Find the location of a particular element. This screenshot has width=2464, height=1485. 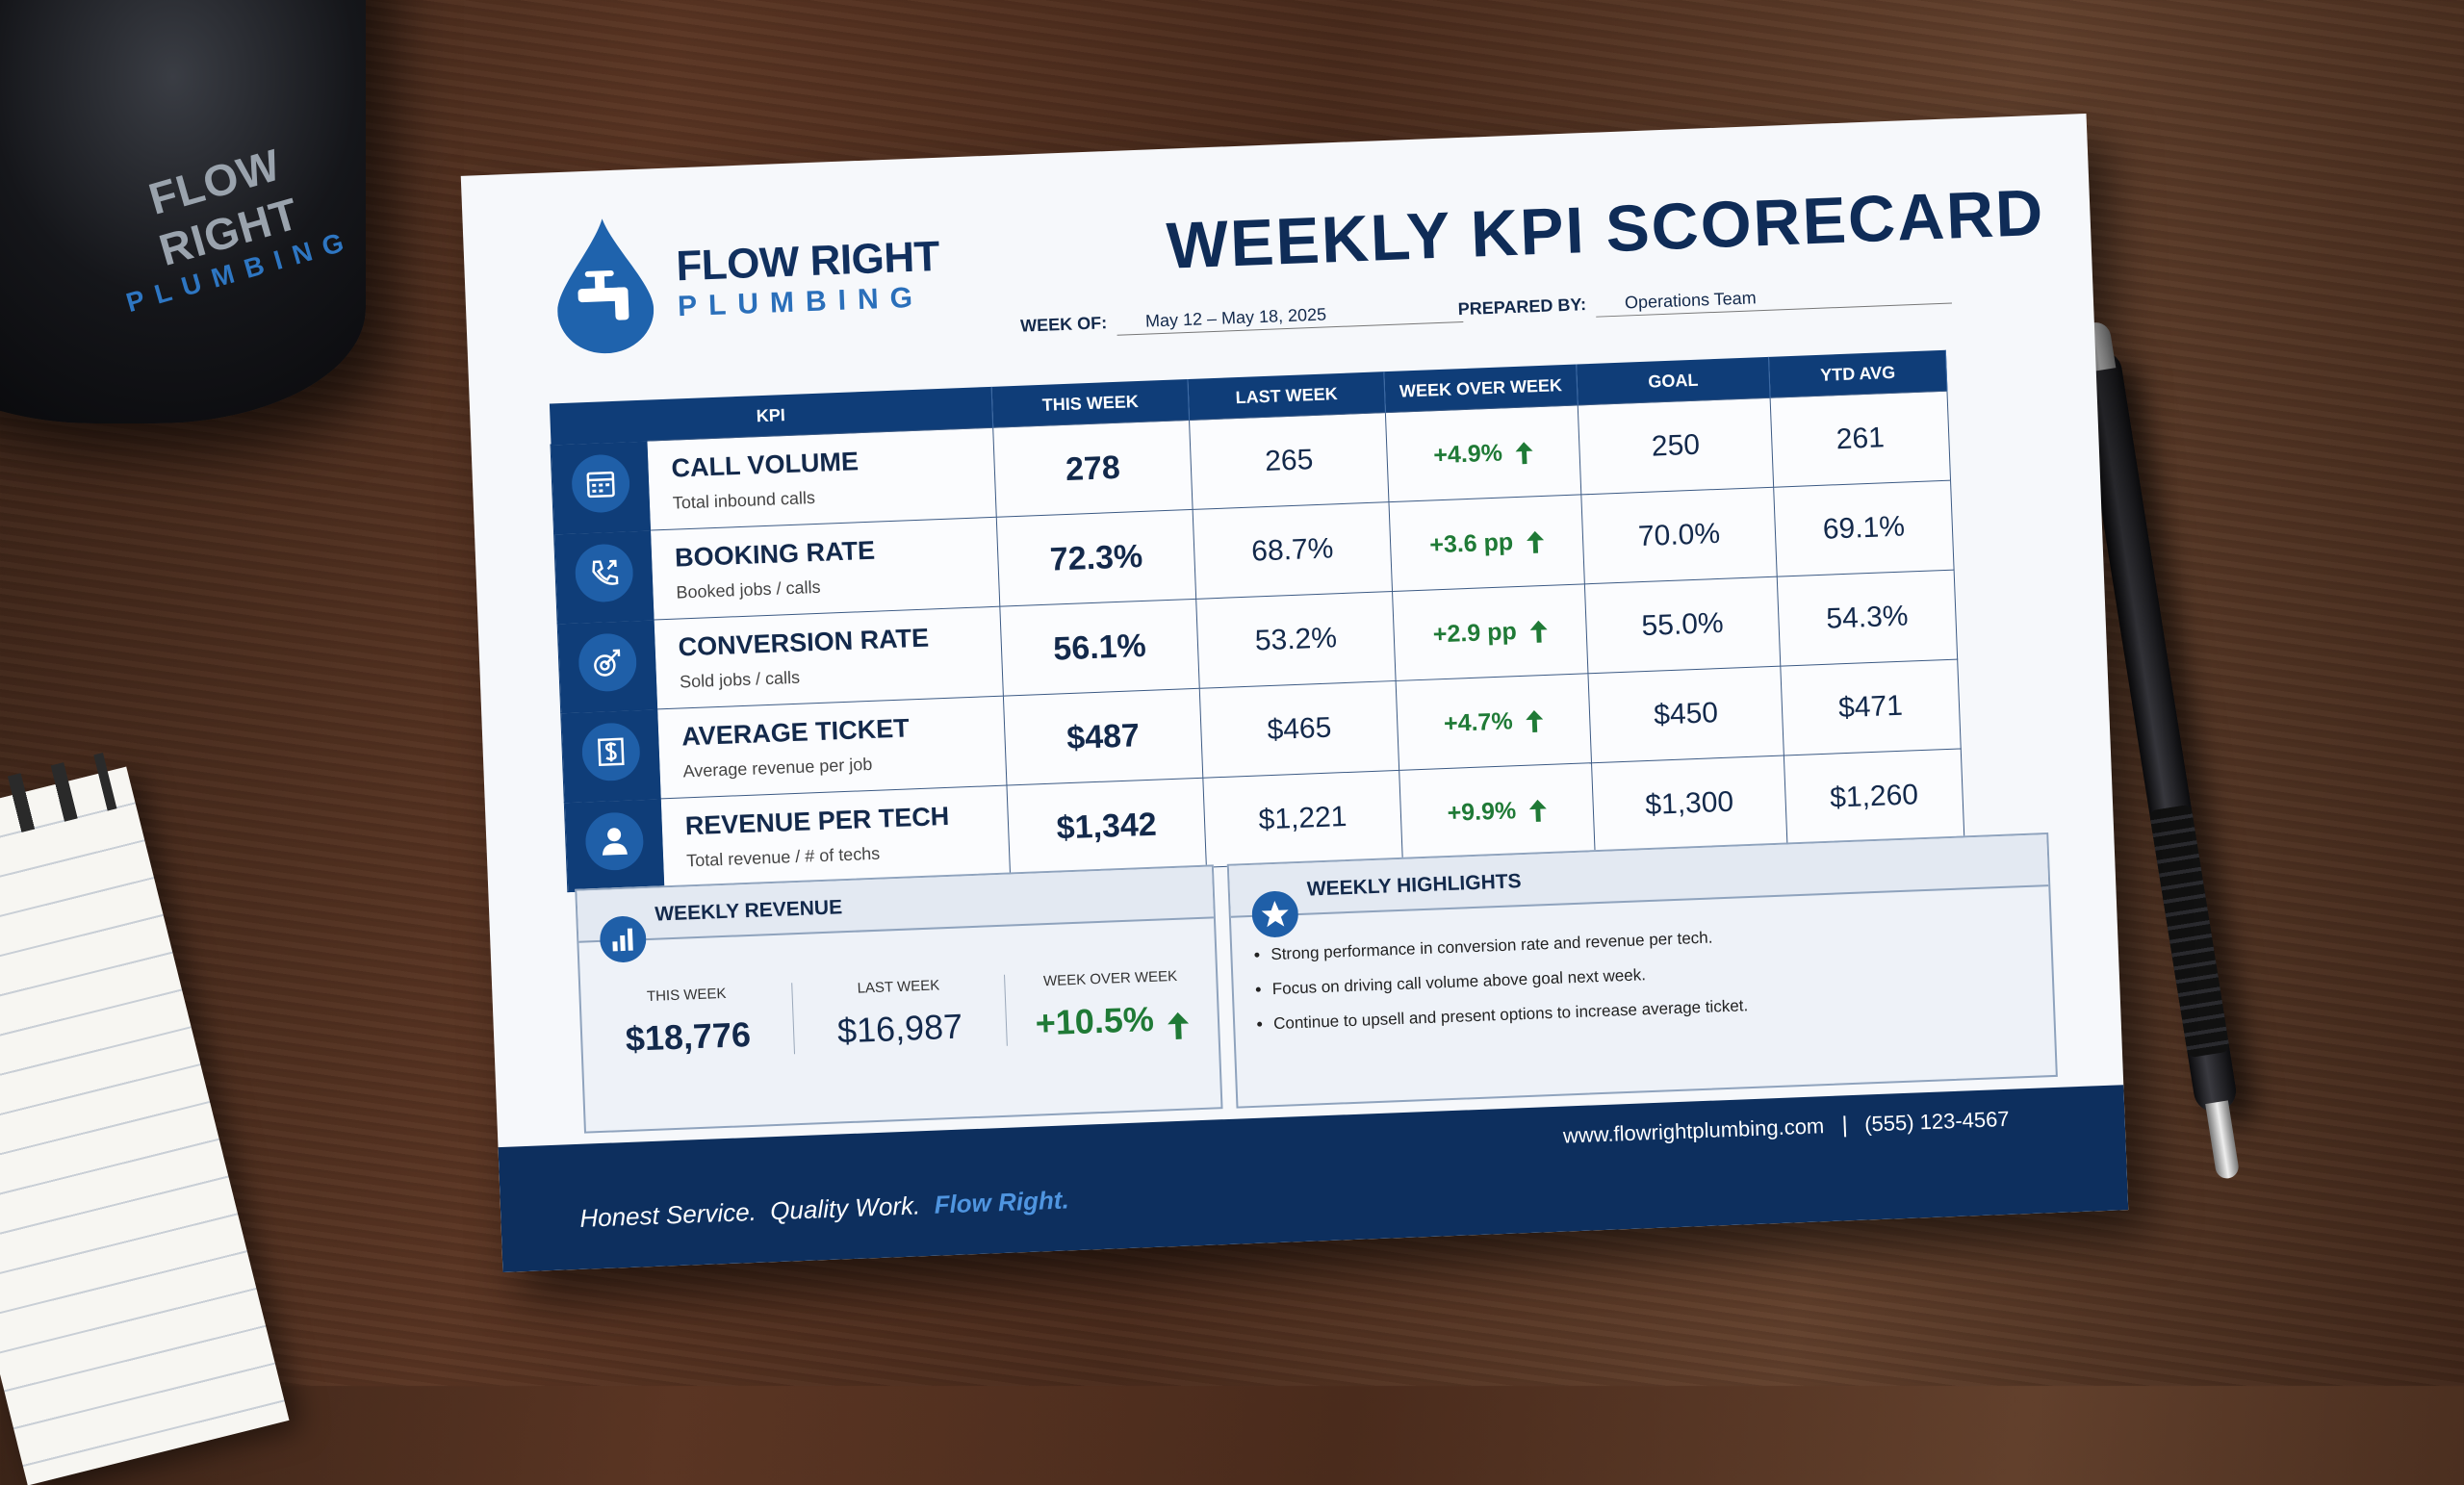

tagline-3: Flow Right. is located at coordinates (1002, 1202).